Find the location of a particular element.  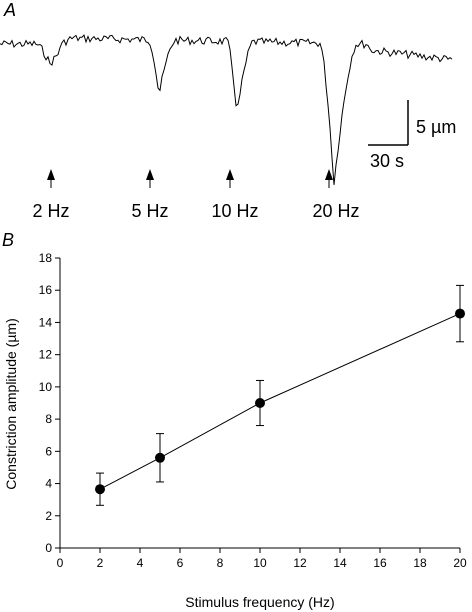

x-tick-label: 18 is located at coordinates (420, 563).